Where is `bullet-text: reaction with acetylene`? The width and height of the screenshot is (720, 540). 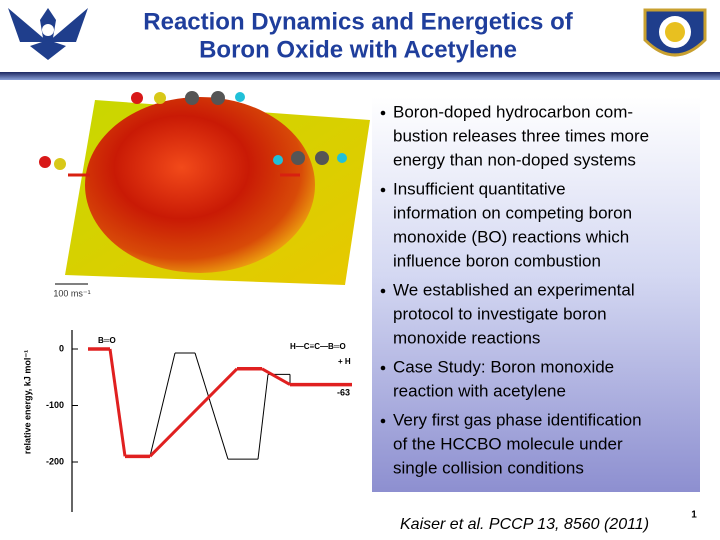 bullet-text: reaction with acetylene is located at coordinates (479, 390).